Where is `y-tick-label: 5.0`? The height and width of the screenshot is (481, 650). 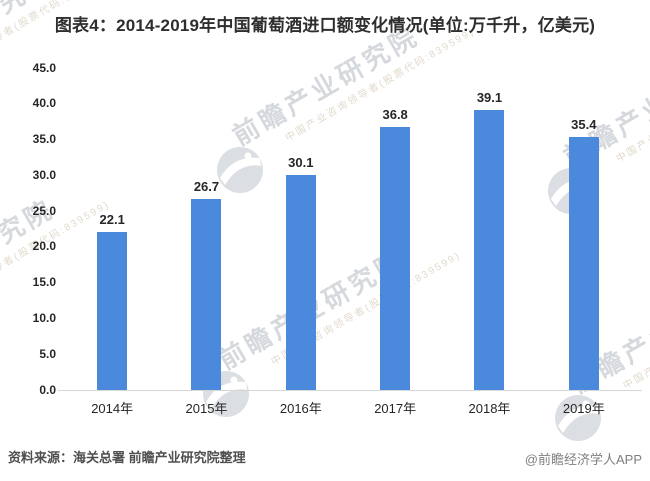 y-tick-label: 5.0 is located at coordinates (47, 353).